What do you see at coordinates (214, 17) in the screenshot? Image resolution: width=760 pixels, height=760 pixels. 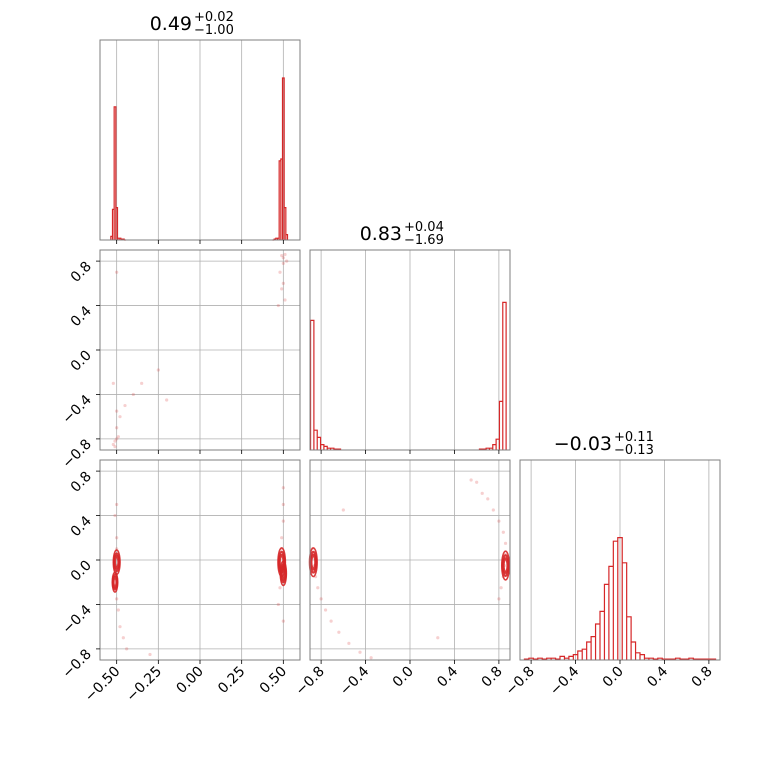 I see `title-plus-error: +0.02` at bounding box center [214, 17].